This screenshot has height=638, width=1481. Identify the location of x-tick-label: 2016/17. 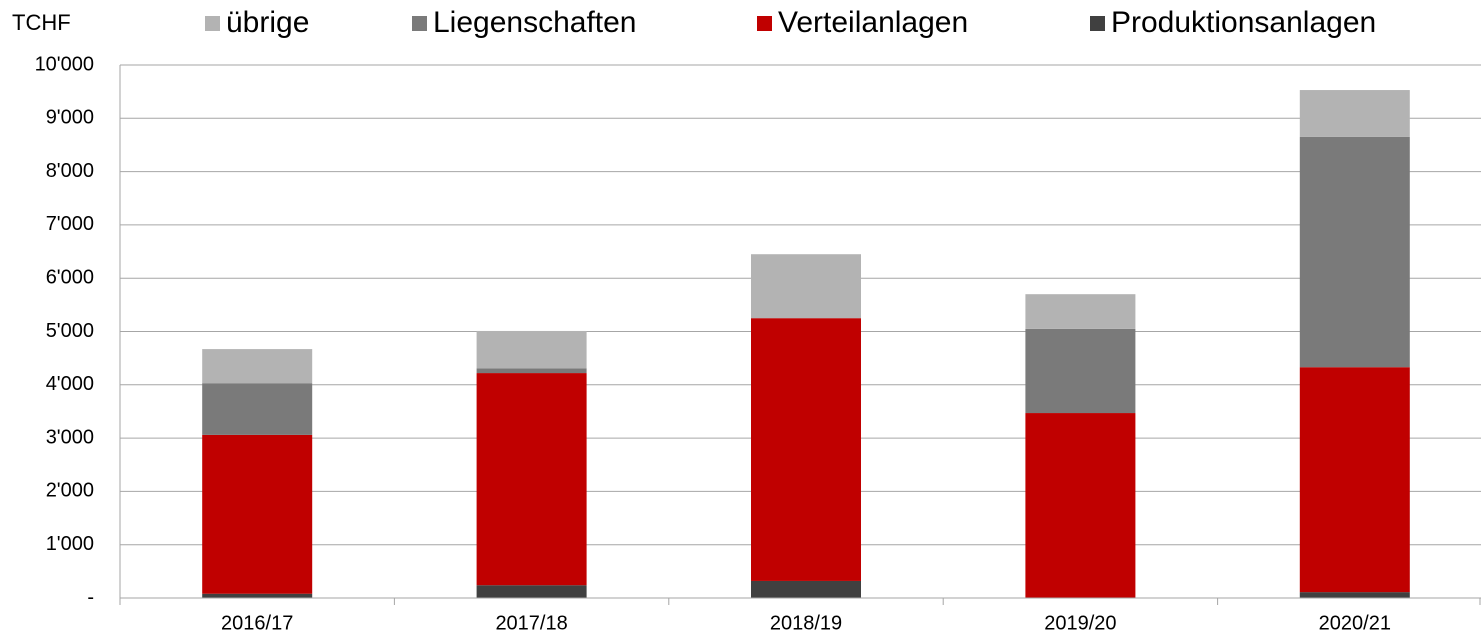
(257, 623).